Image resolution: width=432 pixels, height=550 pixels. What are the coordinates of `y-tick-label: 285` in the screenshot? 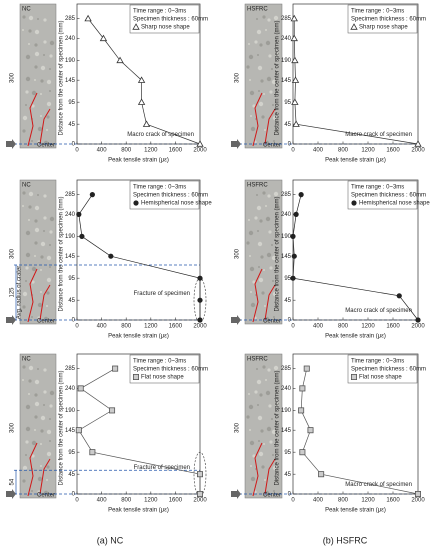 It's located at (286, 19).